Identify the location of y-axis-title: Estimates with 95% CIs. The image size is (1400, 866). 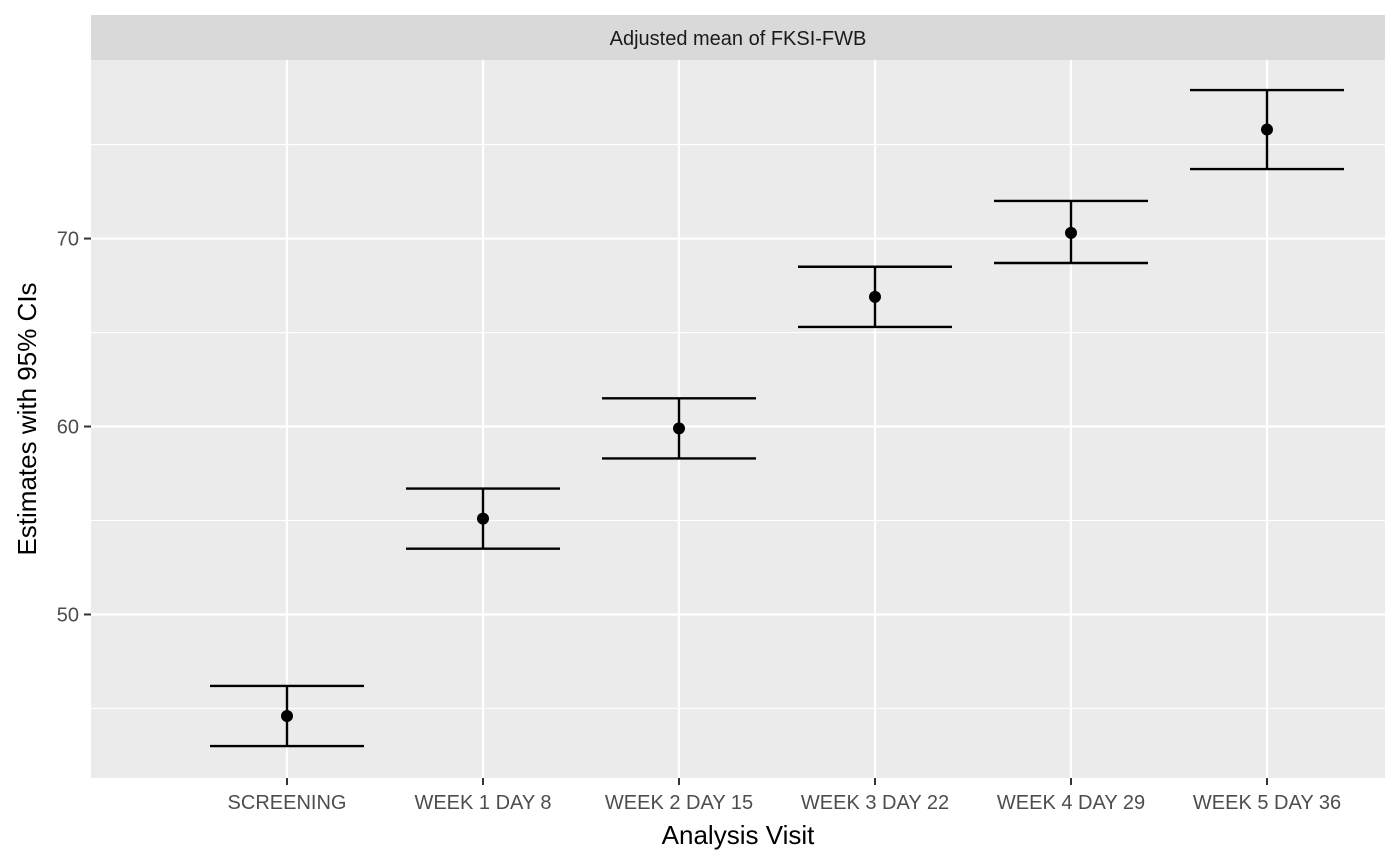
(27, 418).